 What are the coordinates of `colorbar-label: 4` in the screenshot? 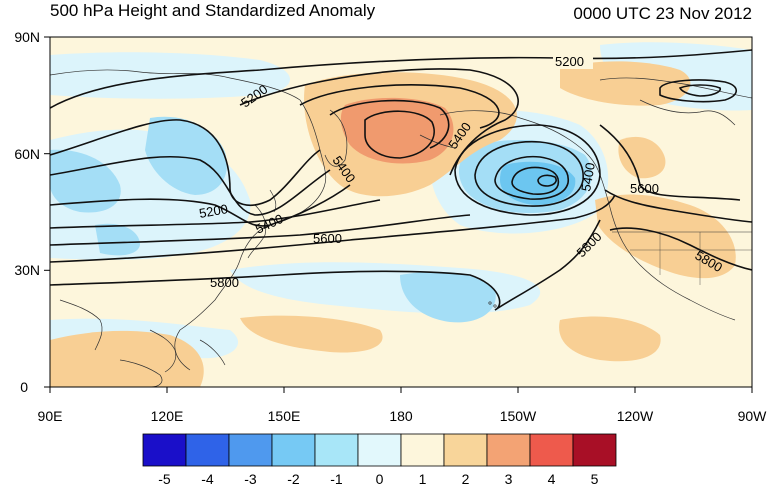 It's located at (552, 479).